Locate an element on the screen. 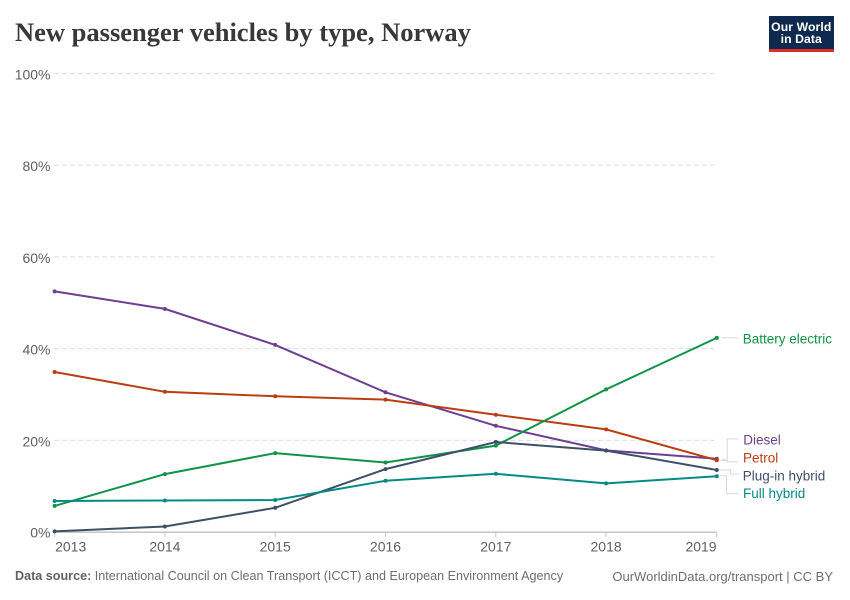  svg-text: Plug-in hybrid is located at coordinates (784, 476).